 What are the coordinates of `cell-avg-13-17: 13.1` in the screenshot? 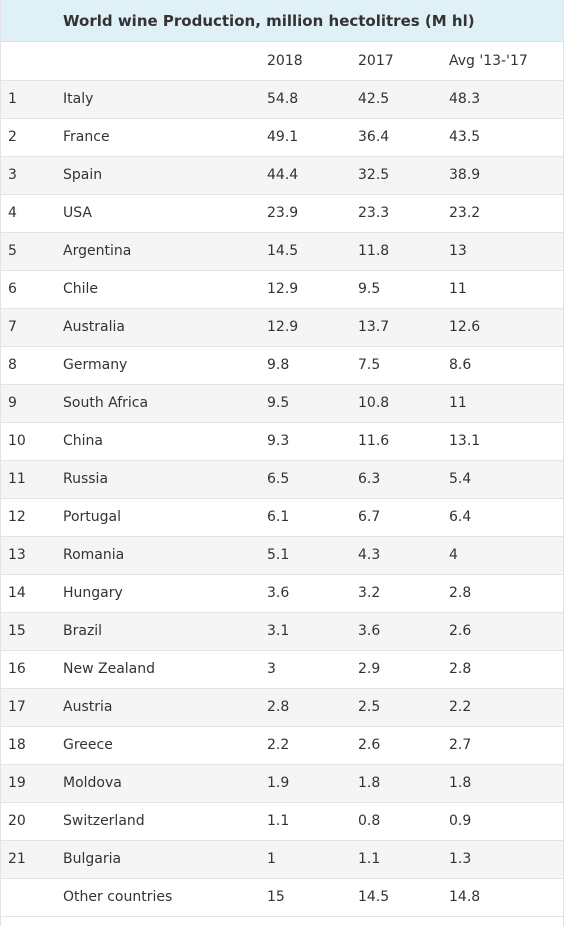 It's located at (506, 441).